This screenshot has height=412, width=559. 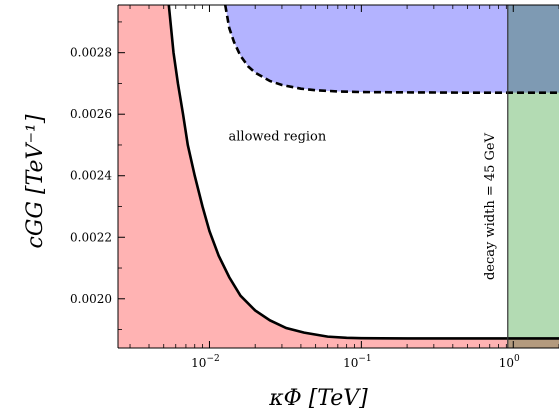 I want to click on y-tick-label: 0.0024, so click(x=91, y=176).